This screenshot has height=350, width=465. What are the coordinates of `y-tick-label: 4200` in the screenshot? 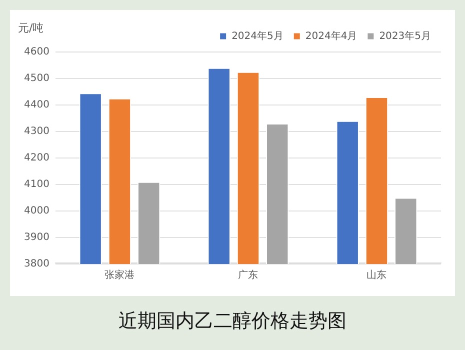 It's located at (37, 158).